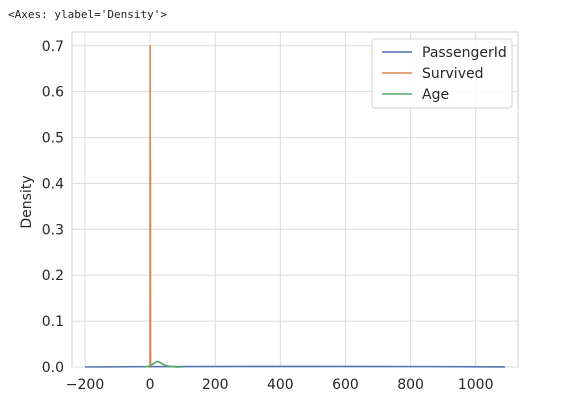 This screenshot has height=419, width=565. Describe the element at coordinates (150, 206) in the screenshot. I see `series-line-survived` at that location.